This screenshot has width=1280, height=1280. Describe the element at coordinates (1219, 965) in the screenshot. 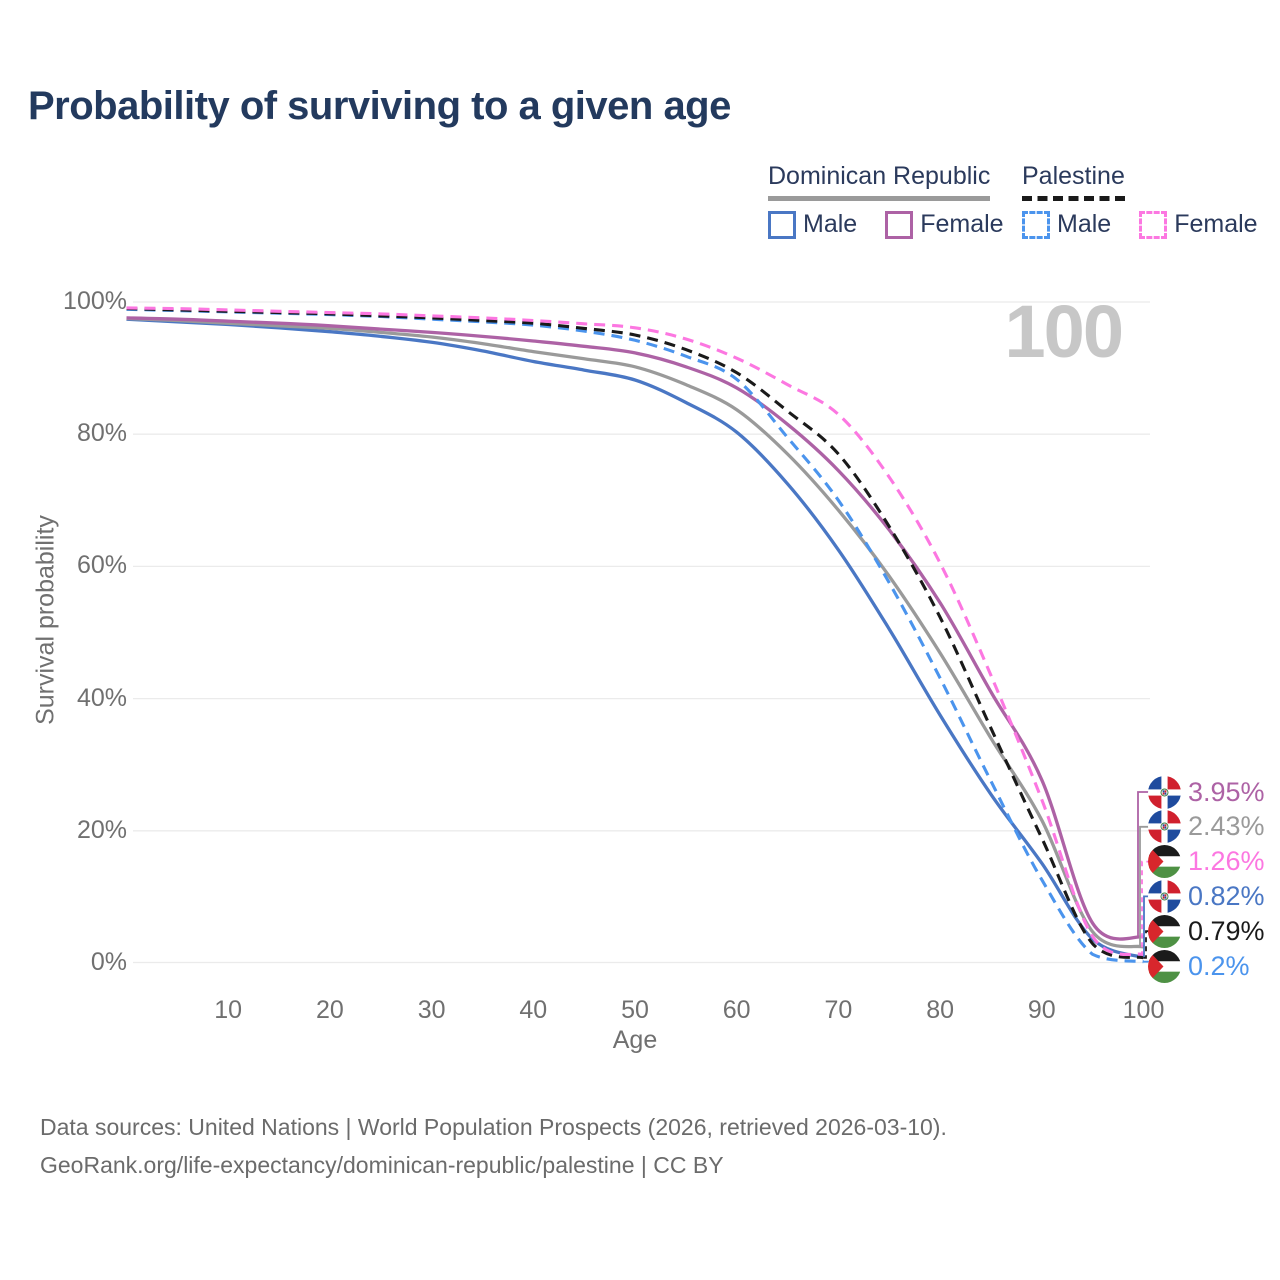

I see `end-label-value: 0.2%` at that location.